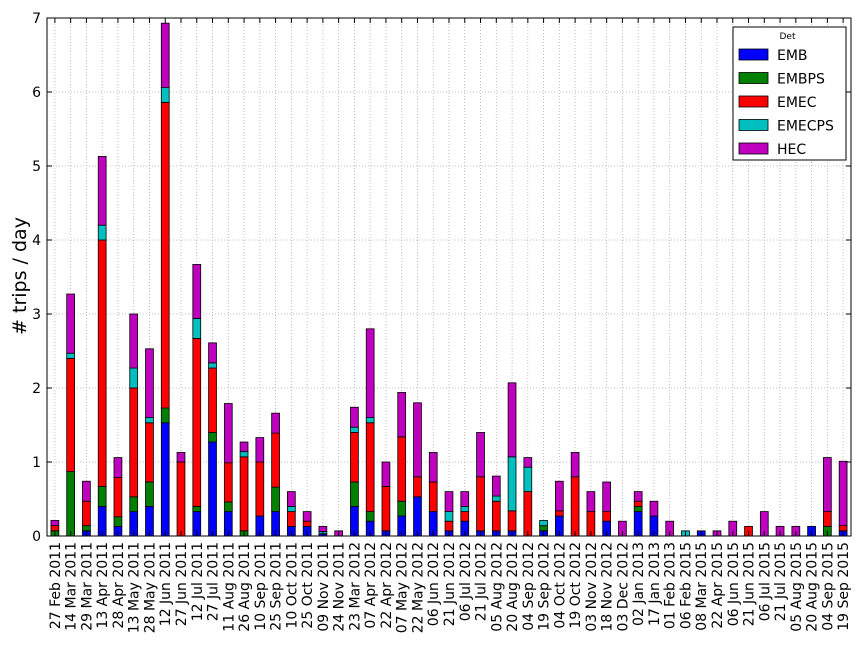 The height and width of the screenshot is (648, 864). Describe the element at coordinates (72, 586) in the screenshot. I see `xtick-label-1: 14 Mar 2011` at that location.